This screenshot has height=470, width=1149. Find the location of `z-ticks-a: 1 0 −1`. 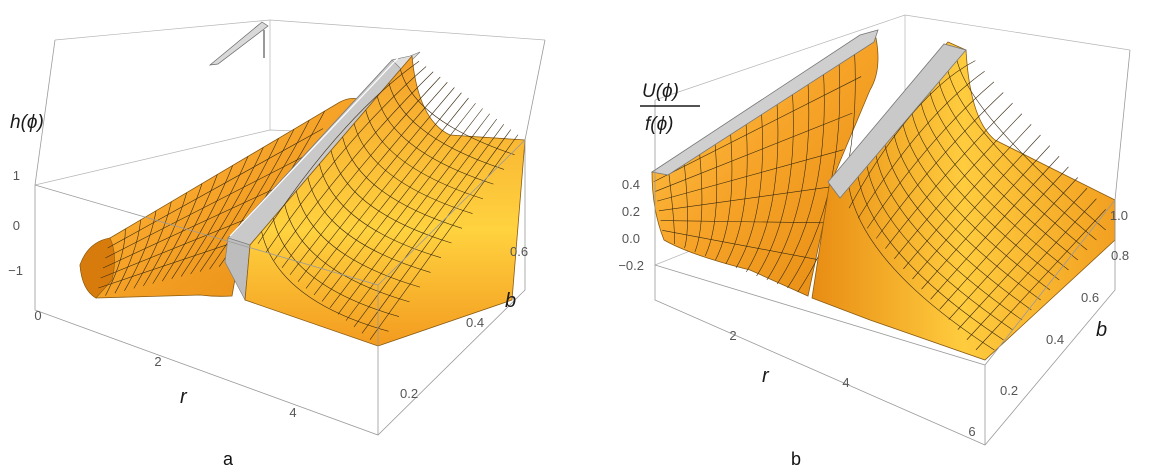

z-ticks-a: 1 0 −1 is located at coordinates (15, 223).